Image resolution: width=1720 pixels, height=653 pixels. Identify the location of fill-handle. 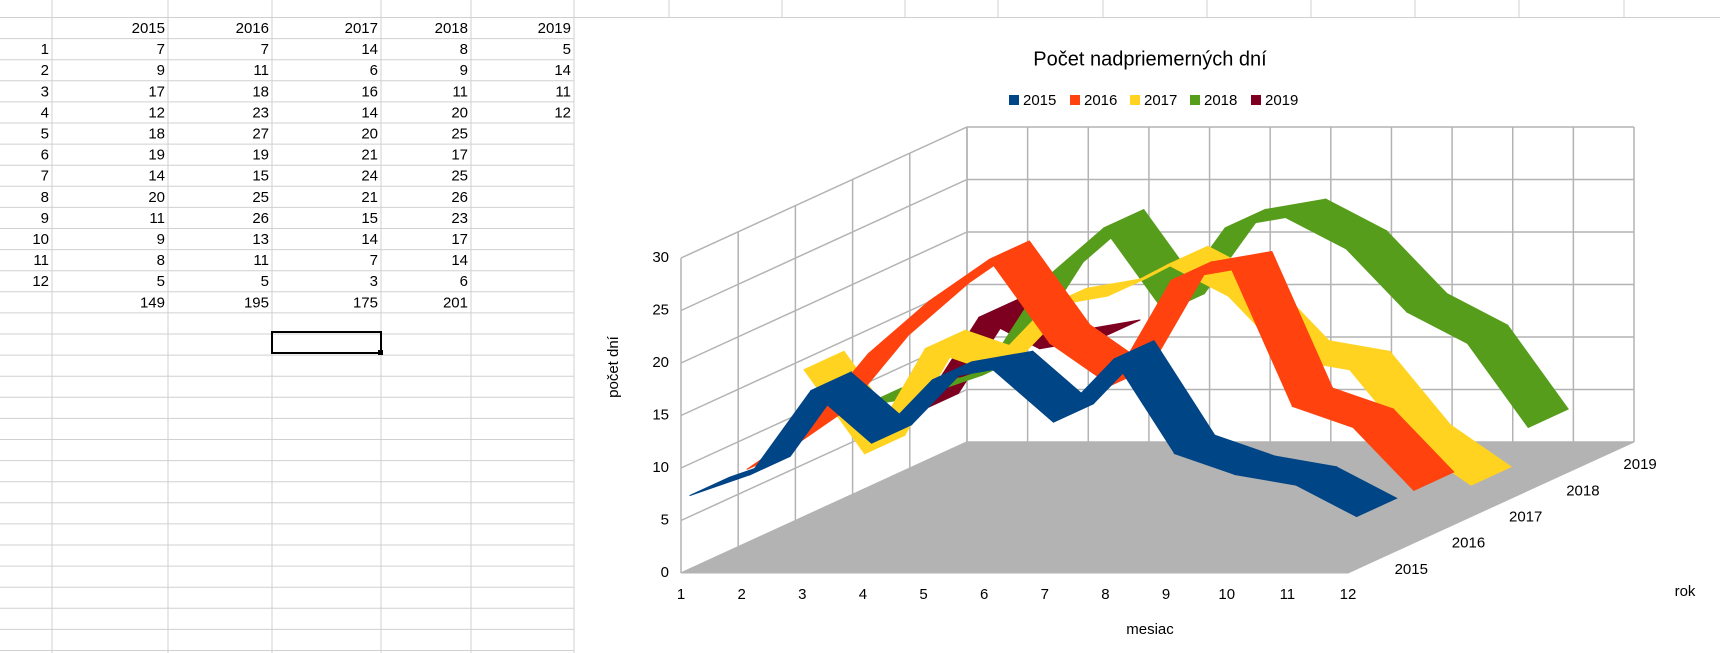
(380, 352).